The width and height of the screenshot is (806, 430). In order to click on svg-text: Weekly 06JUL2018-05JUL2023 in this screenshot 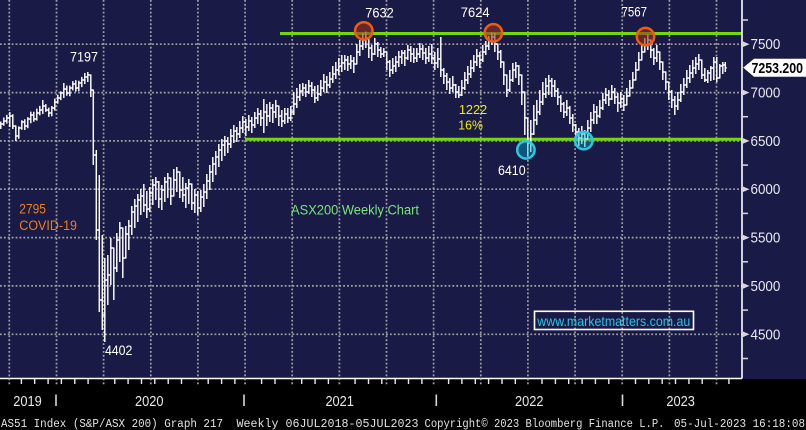, I will do `click(328, 424)`.